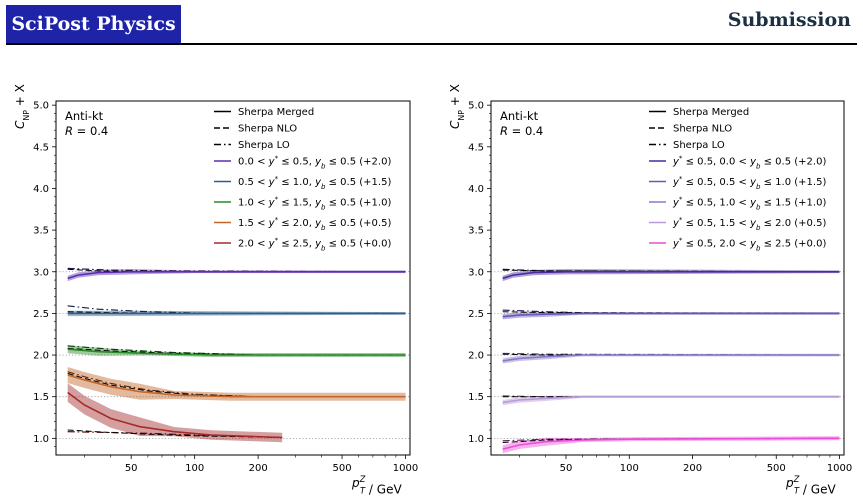 This screenshot has width=863, height=498. I want to click on legend-series-5-label: y* ≤ 0.5, 2.0 < yb ≤ 2.5 (+0.0), so click(749, 245).